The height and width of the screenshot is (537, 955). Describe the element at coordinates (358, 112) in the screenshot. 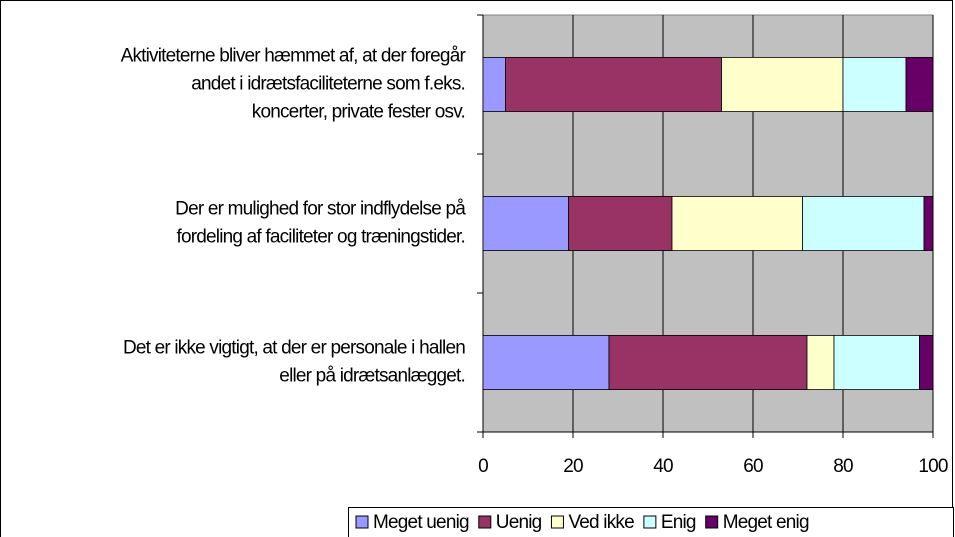

I see `y-tick-label: koncerter, private fester osv.` at that location.